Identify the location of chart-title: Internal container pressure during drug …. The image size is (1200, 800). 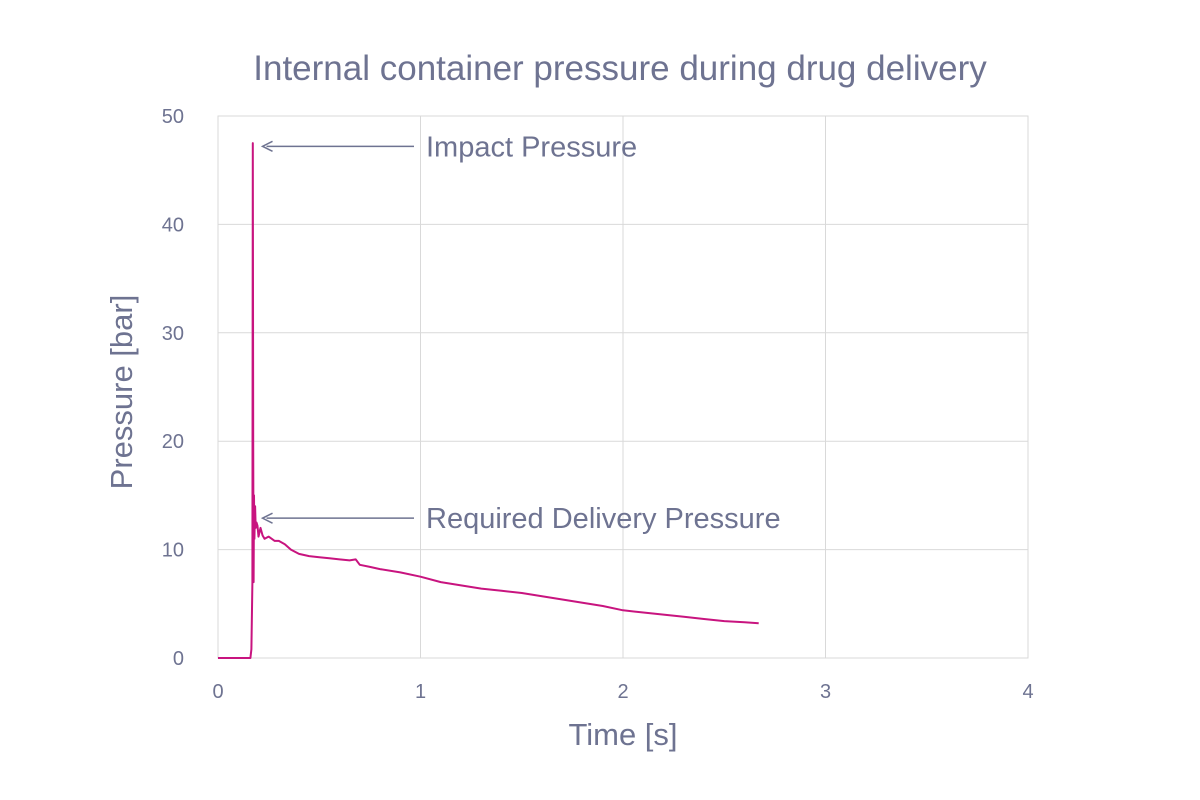
(620, 68).